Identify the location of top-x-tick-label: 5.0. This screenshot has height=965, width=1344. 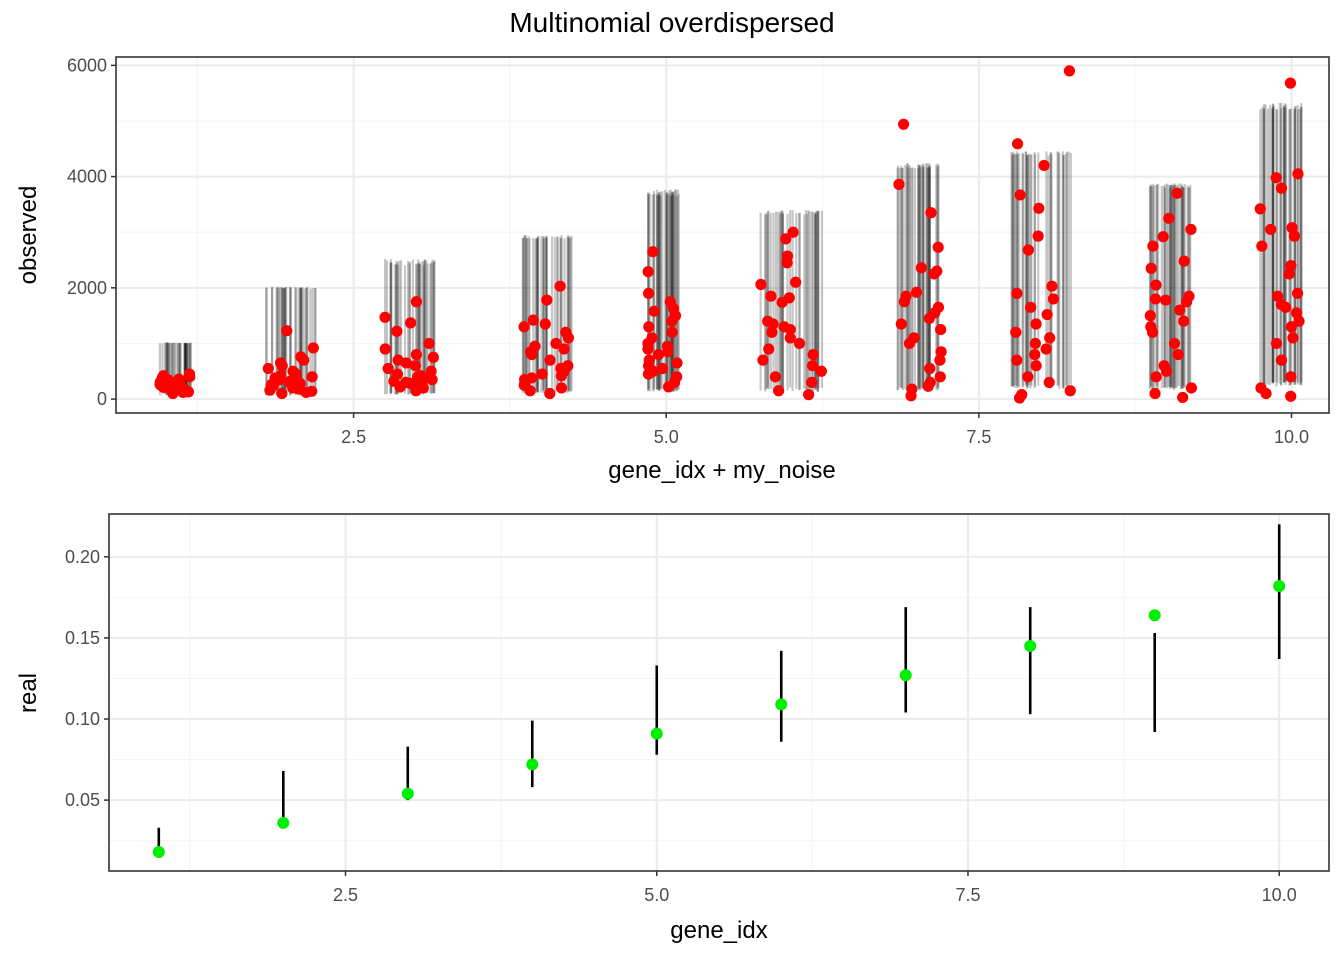
(666, 437).